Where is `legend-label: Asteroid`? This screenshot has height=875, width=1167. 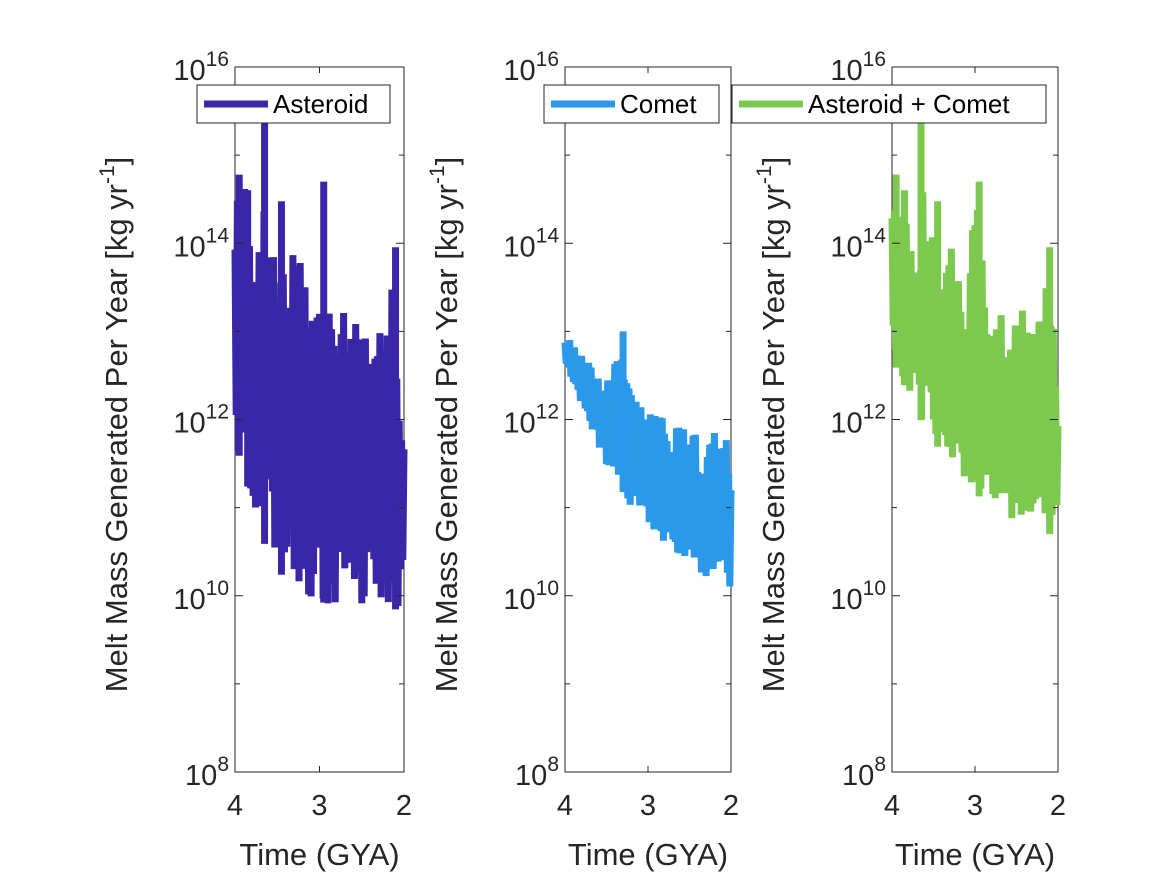
legend-label: Asteroid is located at coordinates (320, 104).